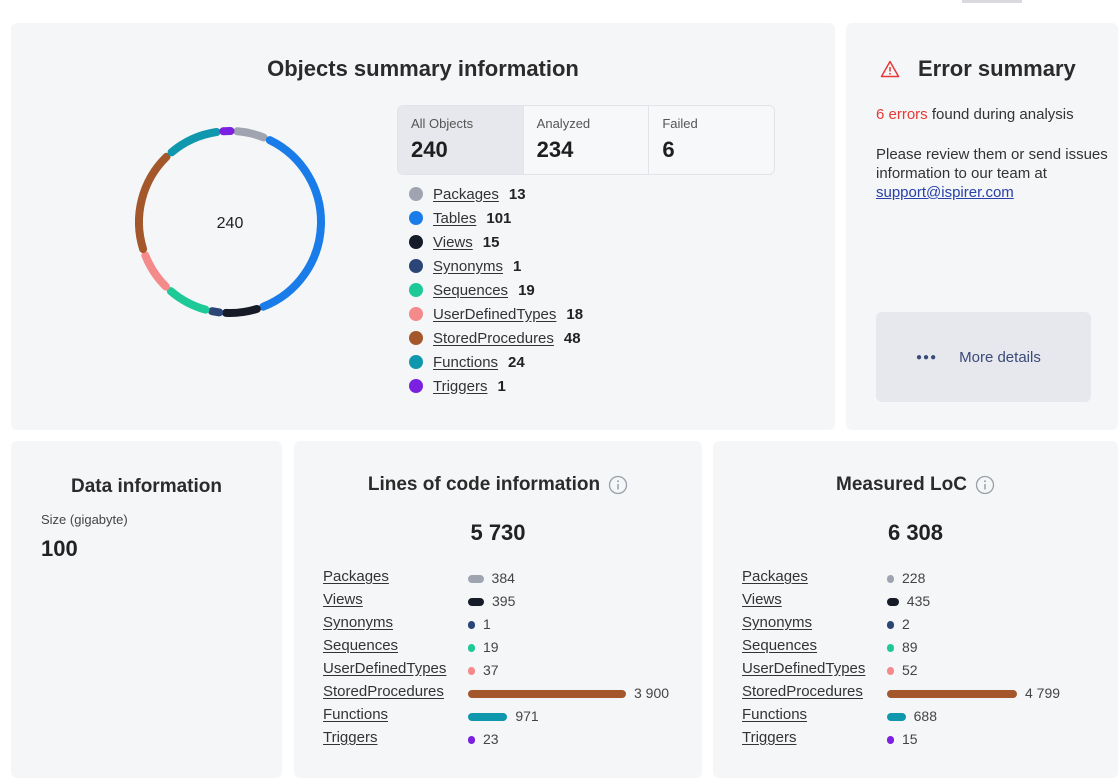 This screenshot has height=778, width=1118. Describe the element at coordinates (468, 266) in the screenshot. I see `legend-link: Synonyms` at that location.